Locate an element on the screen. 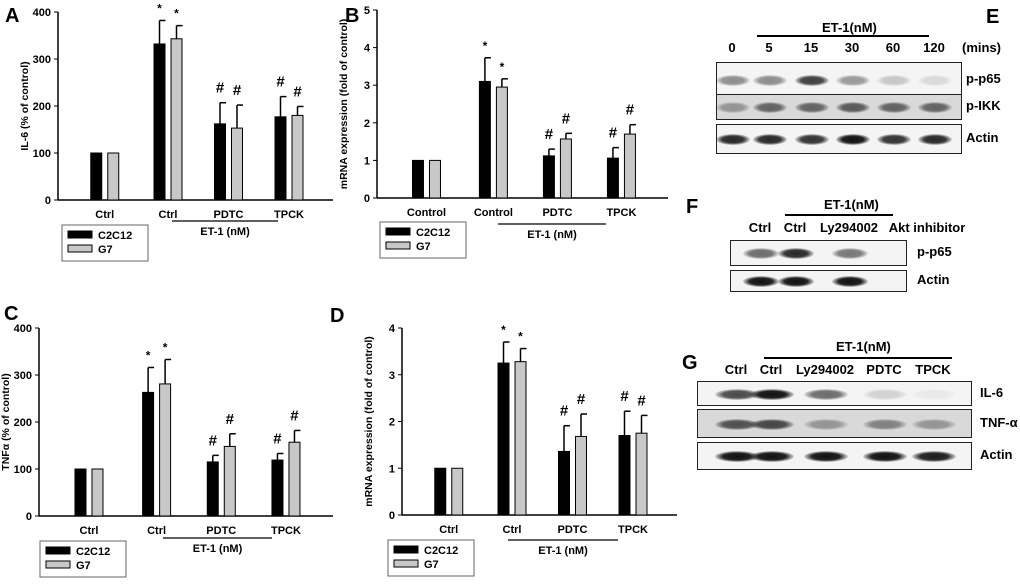 The width and height of the screenshot is (1020, 584). f-treatment-line is located at coordinates (839, 215).